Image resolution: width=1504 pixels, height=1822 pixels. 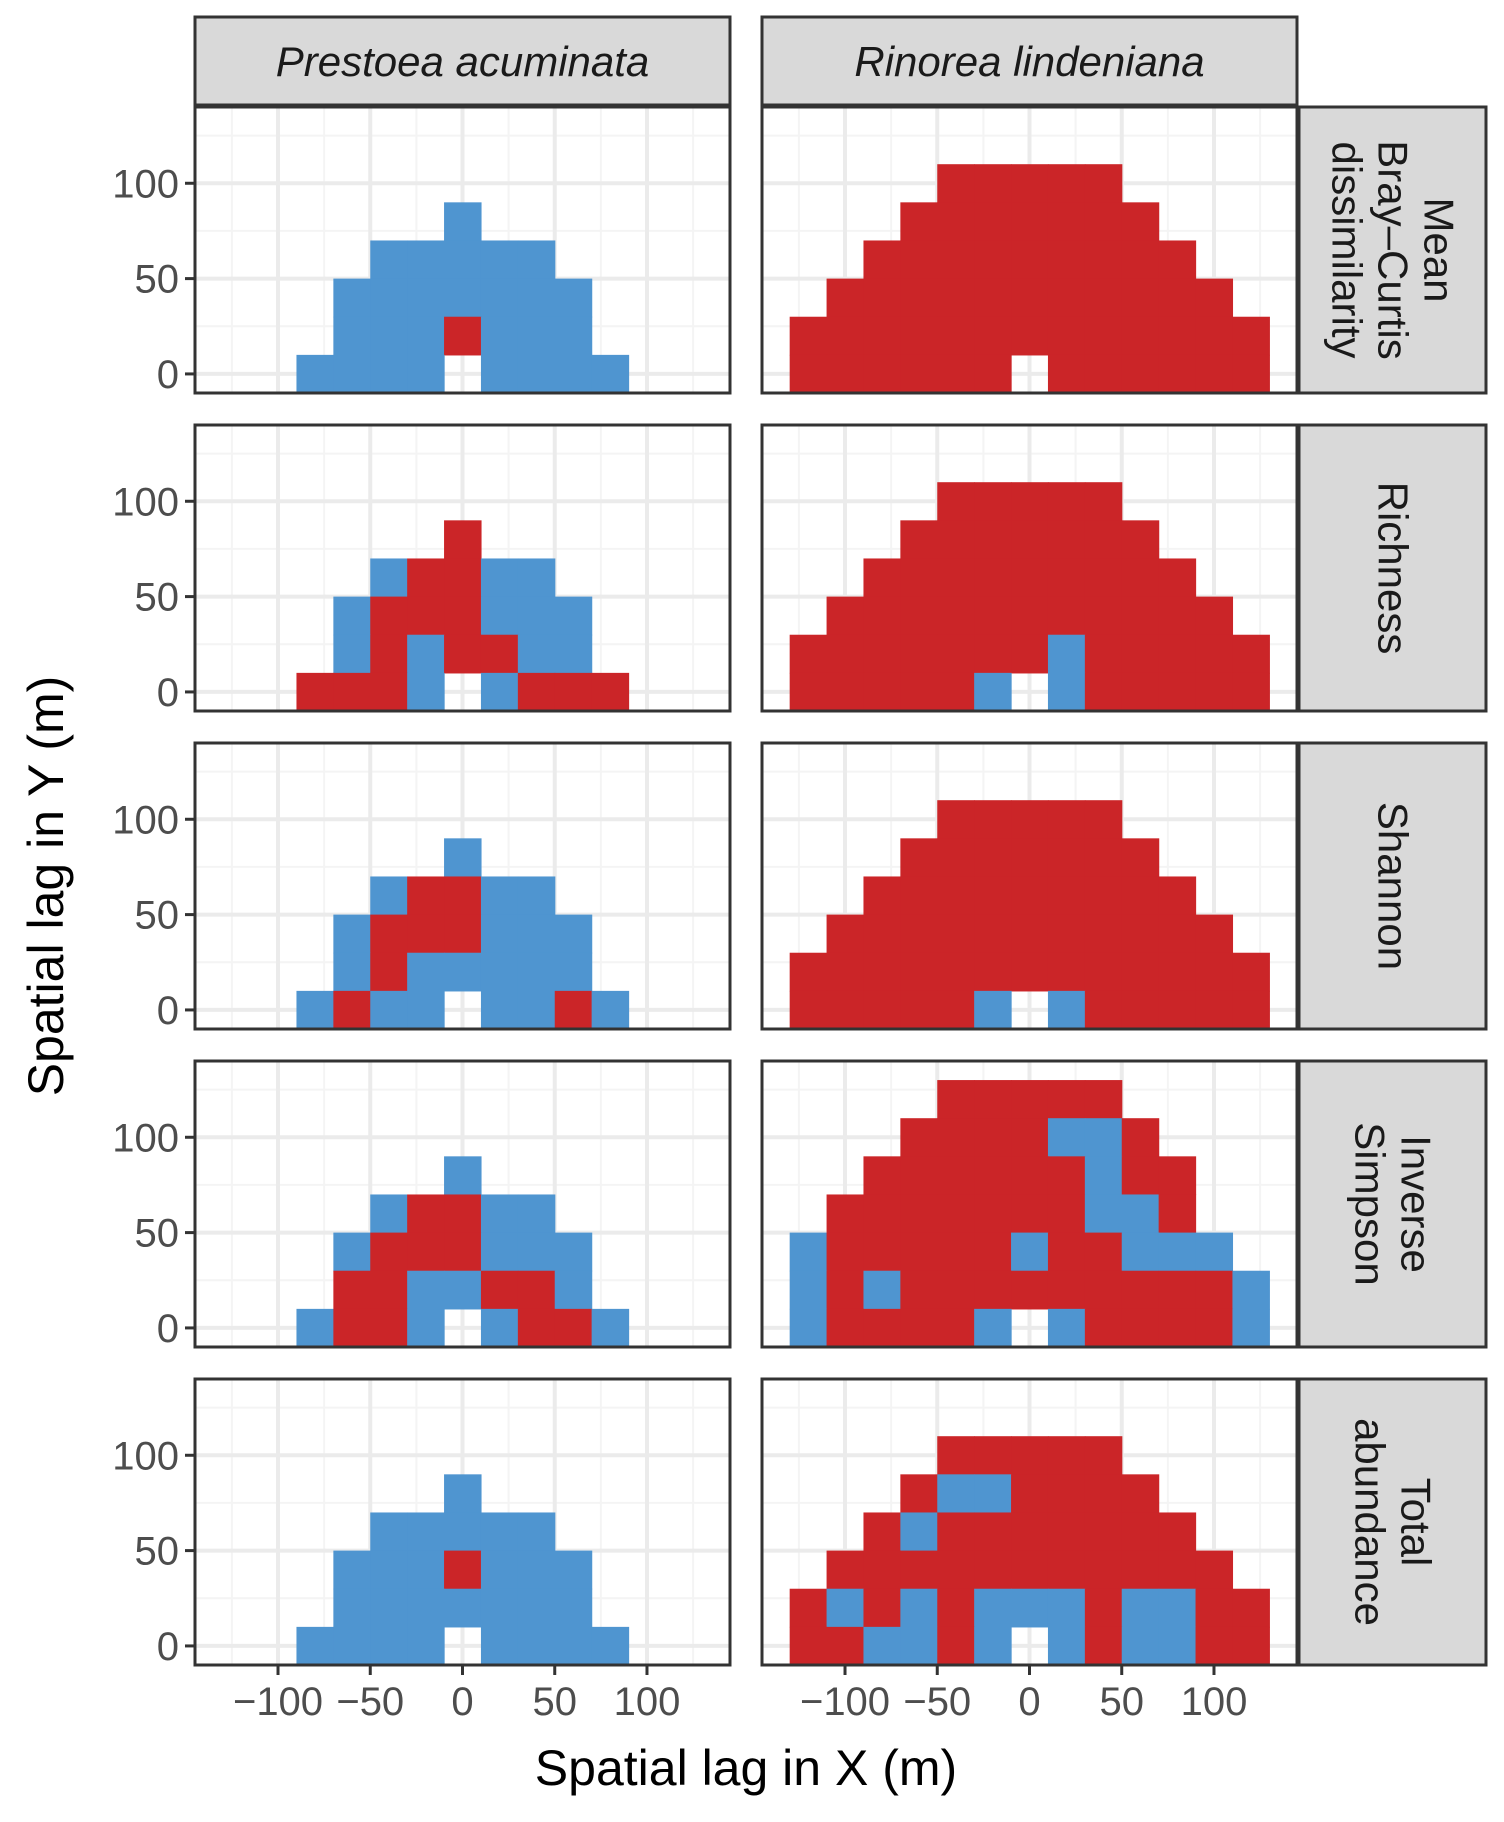 I want to click on x-tick-label: −100, so click(x=278, y=1702).